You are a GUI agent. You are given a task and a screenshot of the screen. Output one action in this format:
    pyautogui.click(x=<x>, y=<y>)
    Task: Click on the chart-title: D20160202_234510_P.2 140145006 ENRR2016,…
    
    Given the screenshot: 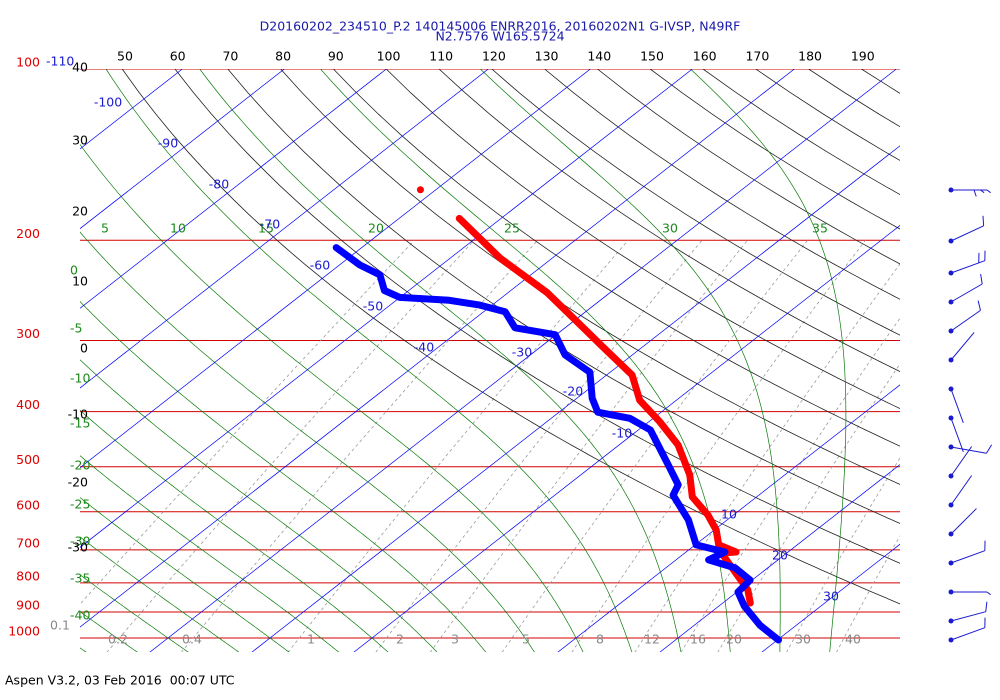 What is the action you would take?
    pyautogui.click(x=500, y=26)
    